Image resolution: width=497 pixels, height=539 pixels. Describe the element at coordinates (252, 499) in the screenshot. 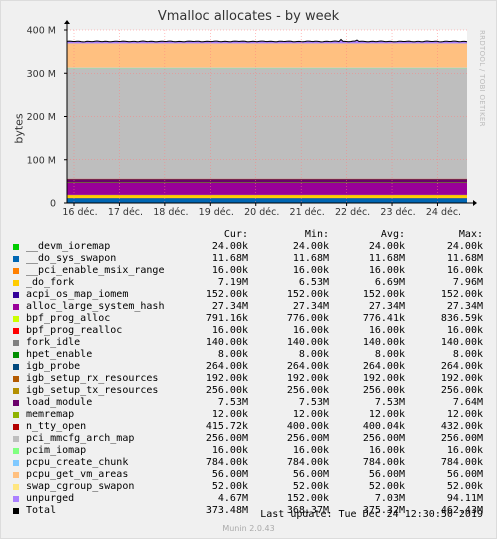

I see `legend-row: unpurged 4.67M 152.00k 7.03M 94.11M` at that location.